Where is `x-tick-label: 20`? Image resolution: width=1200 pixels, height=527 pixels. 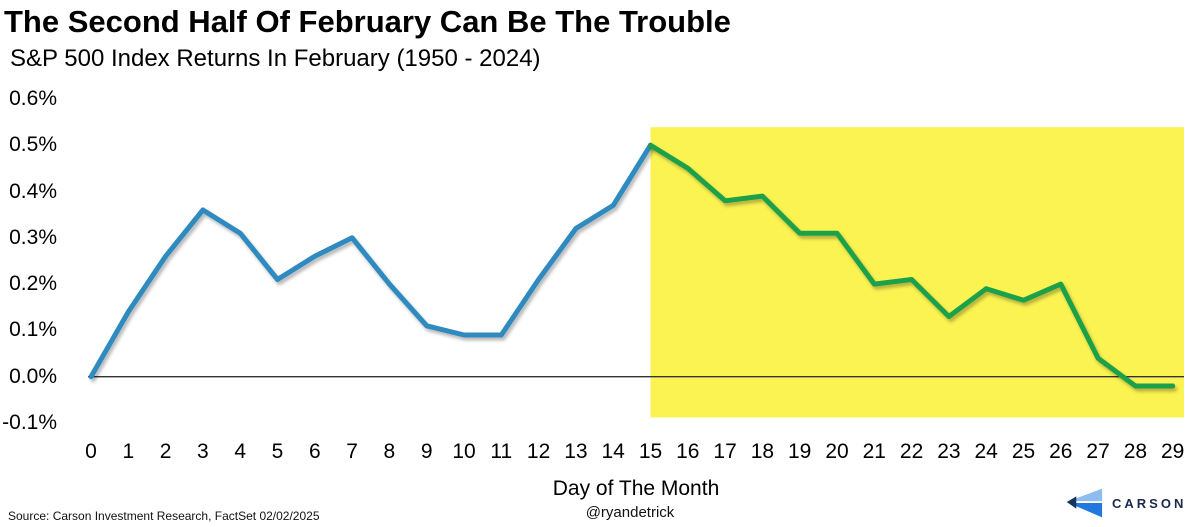 x-tick-label: 20 is located at coordinates (837, 451).